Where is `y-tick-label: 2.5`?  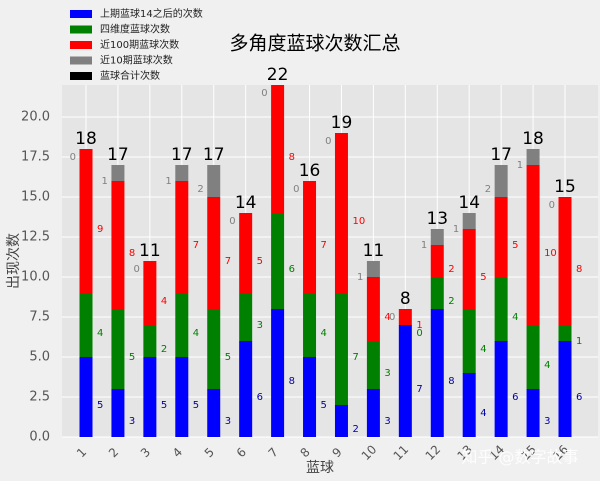
y-tick-label: 2.5 is located at coordinates (39, 397).